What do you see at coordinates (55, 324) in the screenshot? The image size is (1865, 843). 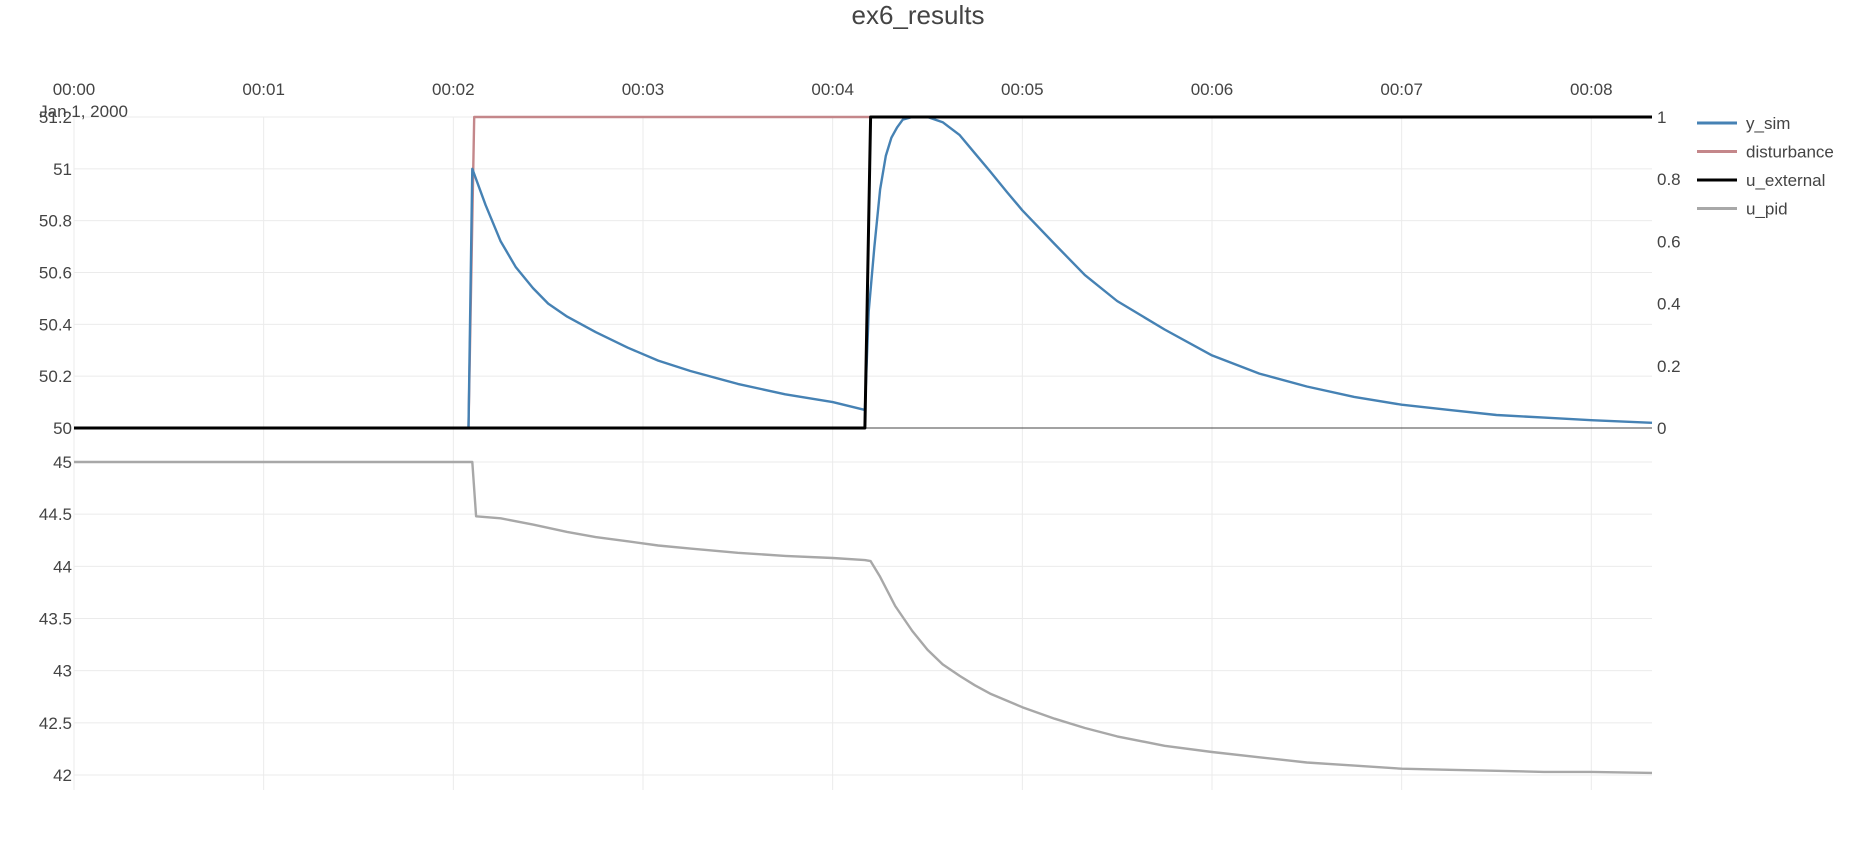 I see `y-tick-label: 50.4` at bounding box center [55, 324].